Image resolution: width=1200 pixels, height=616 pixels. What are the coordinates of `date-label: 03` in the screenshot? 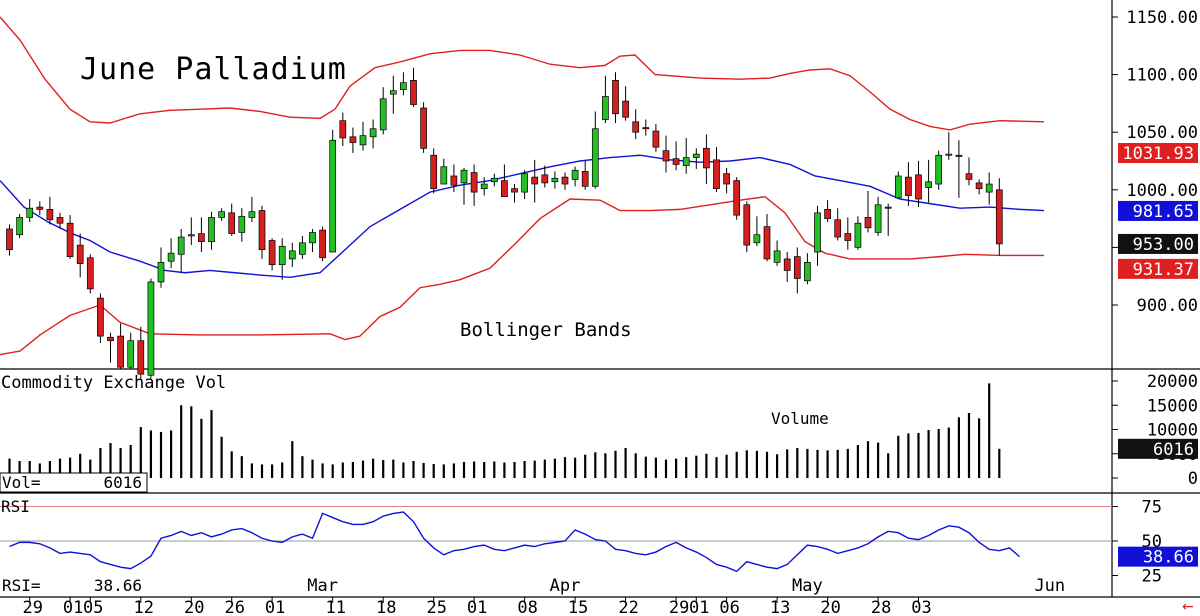 It's located at (921, 607).